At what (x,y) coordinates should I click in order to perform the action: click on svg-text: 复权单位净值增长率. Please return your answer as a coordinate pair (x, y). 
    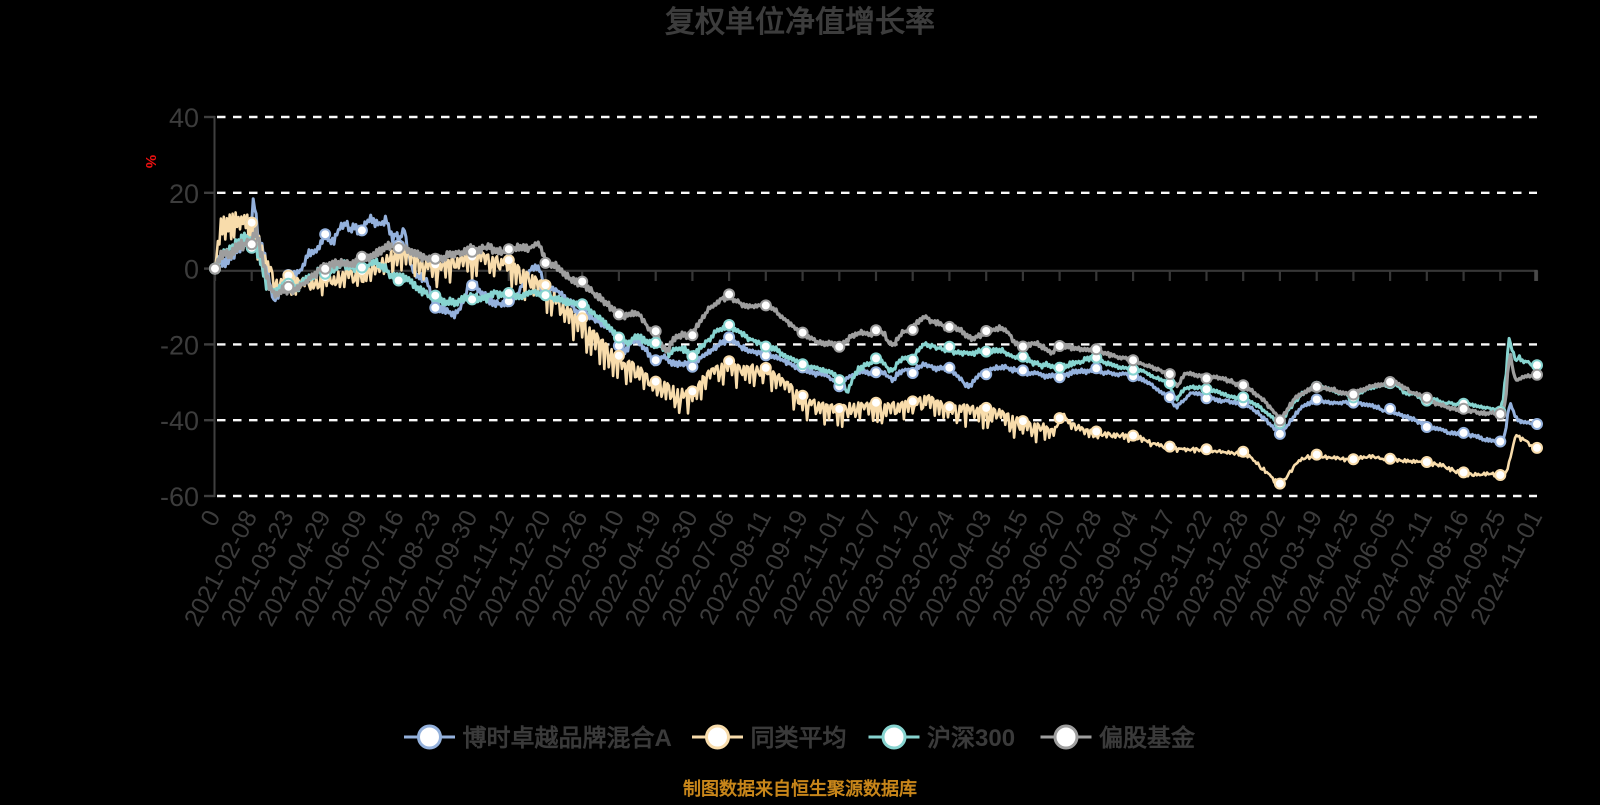
    Looking at the image, I should click on (800, 22).